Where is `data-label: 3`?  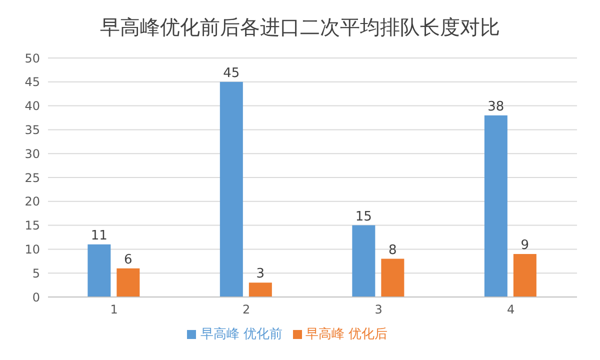 data-label: 3 is located at coordinates (260, 274).